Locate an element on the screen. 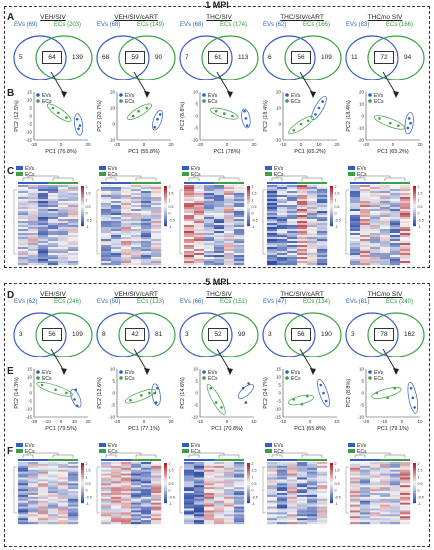 The image size is (434, 550). x-tick-label: 0 is located at coordinates (144, 421).